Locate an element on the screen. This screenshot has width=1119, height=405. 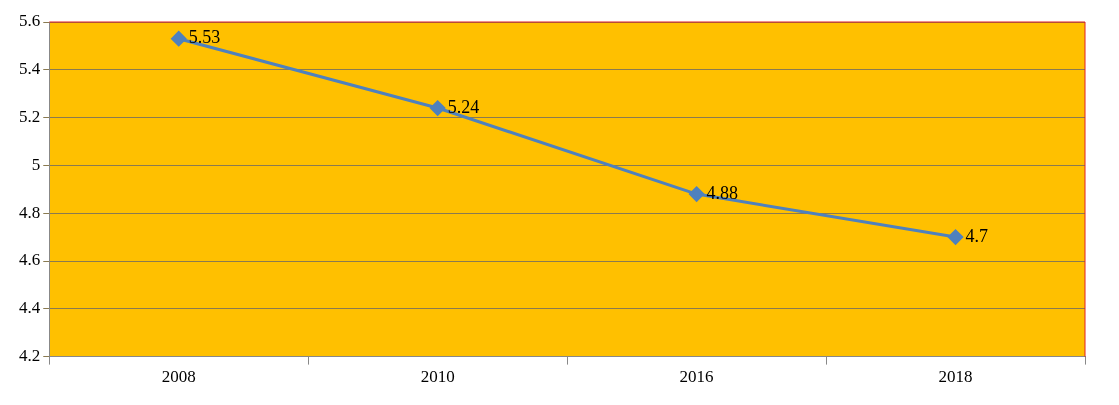
y-tick-label: 5 is located at coordinates (36, 164).